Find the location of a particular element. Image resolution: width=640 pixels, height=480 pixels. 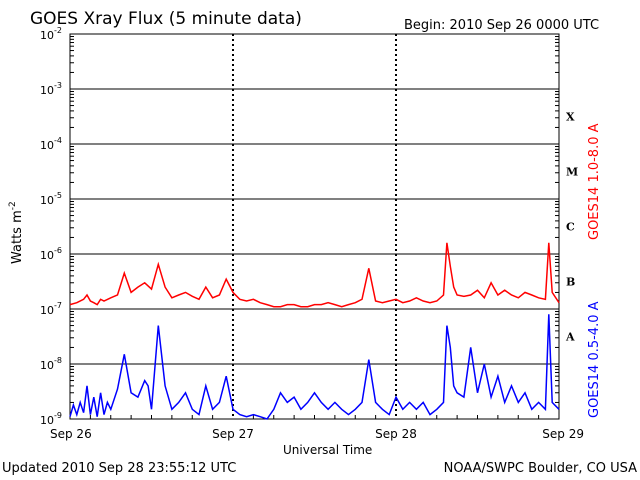

flare-class-label: M is located at coordinates (572, 172).